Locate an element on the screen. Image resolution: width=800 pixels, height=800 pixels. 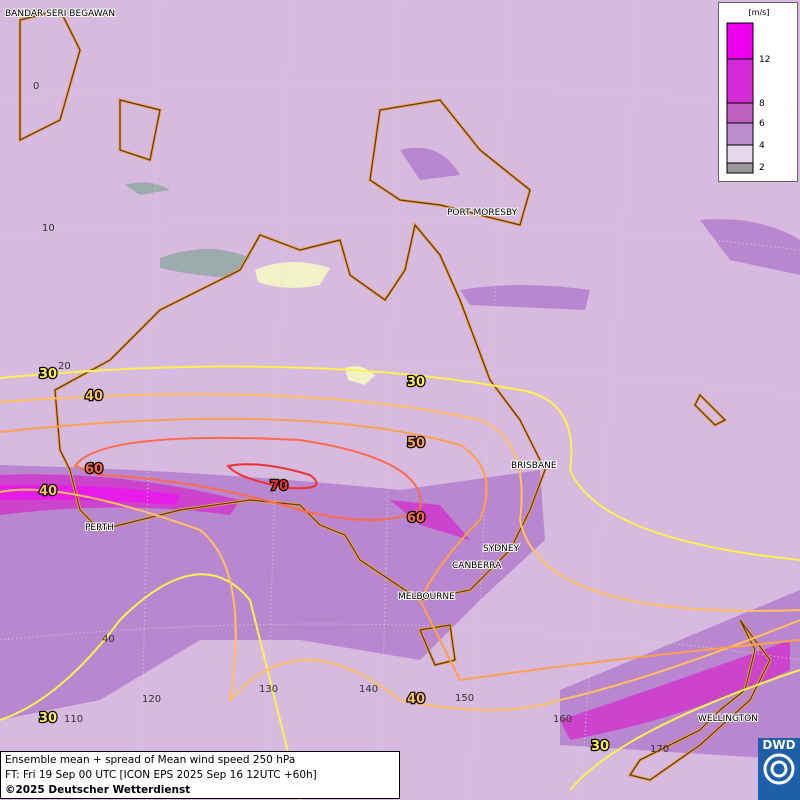
dwd-logo: DWD is located at coordinates (779, 769).